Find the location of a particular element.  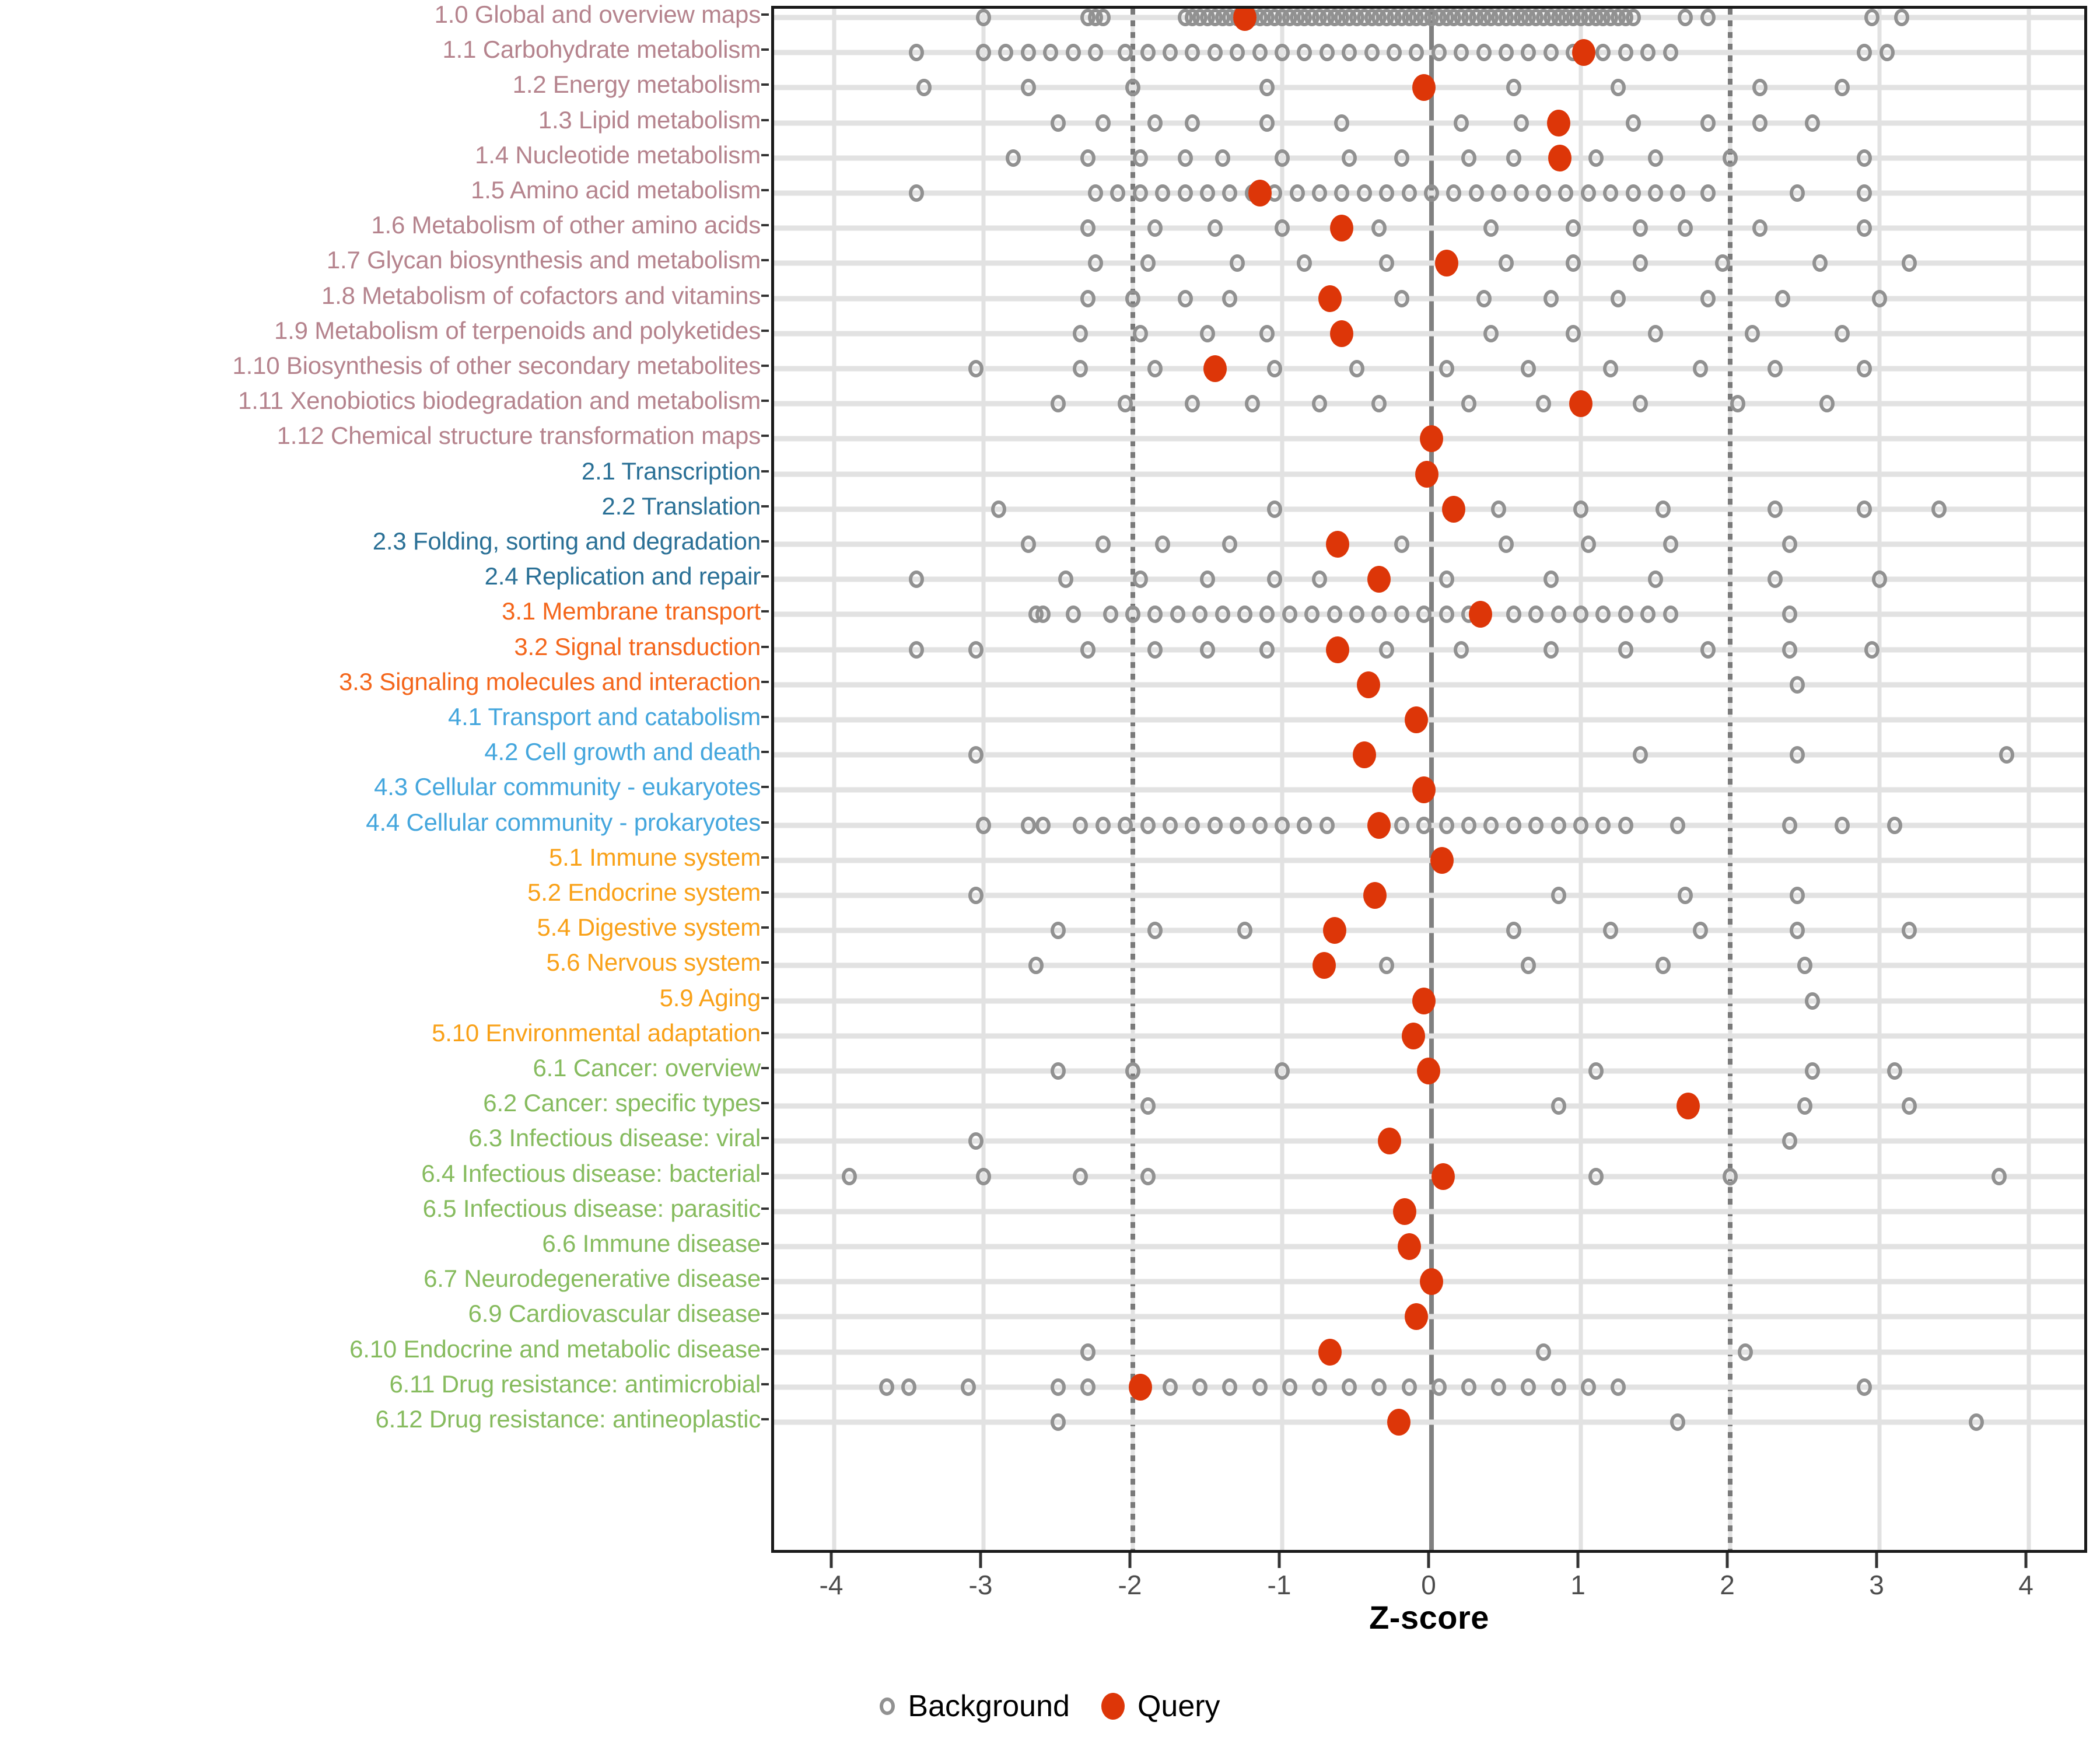

category-label: 6.11 Drug resistance: antimicrobial is located at coordinates (575, 1384).